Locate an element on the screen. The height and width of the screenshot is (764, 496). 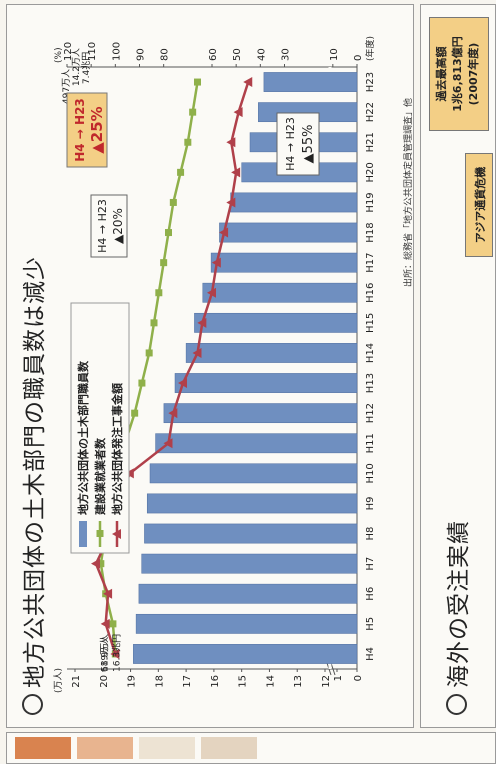
record-high-box: 過去最高額 1兆6,813億円 (2007年度) is located at coordinates (459, 74).